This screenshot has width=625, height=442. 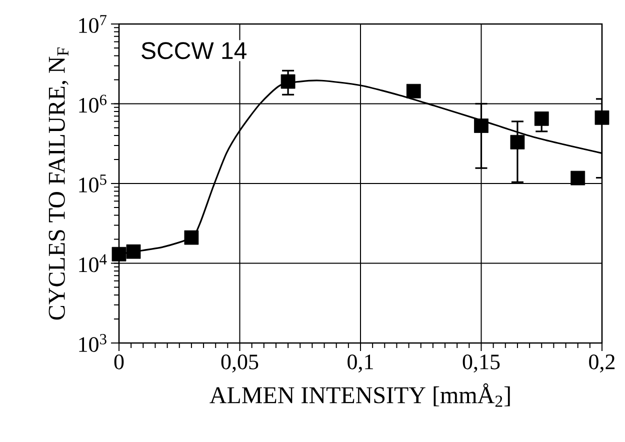 I want to click on annotation: SCCW 14, so click(x=194, y=51).